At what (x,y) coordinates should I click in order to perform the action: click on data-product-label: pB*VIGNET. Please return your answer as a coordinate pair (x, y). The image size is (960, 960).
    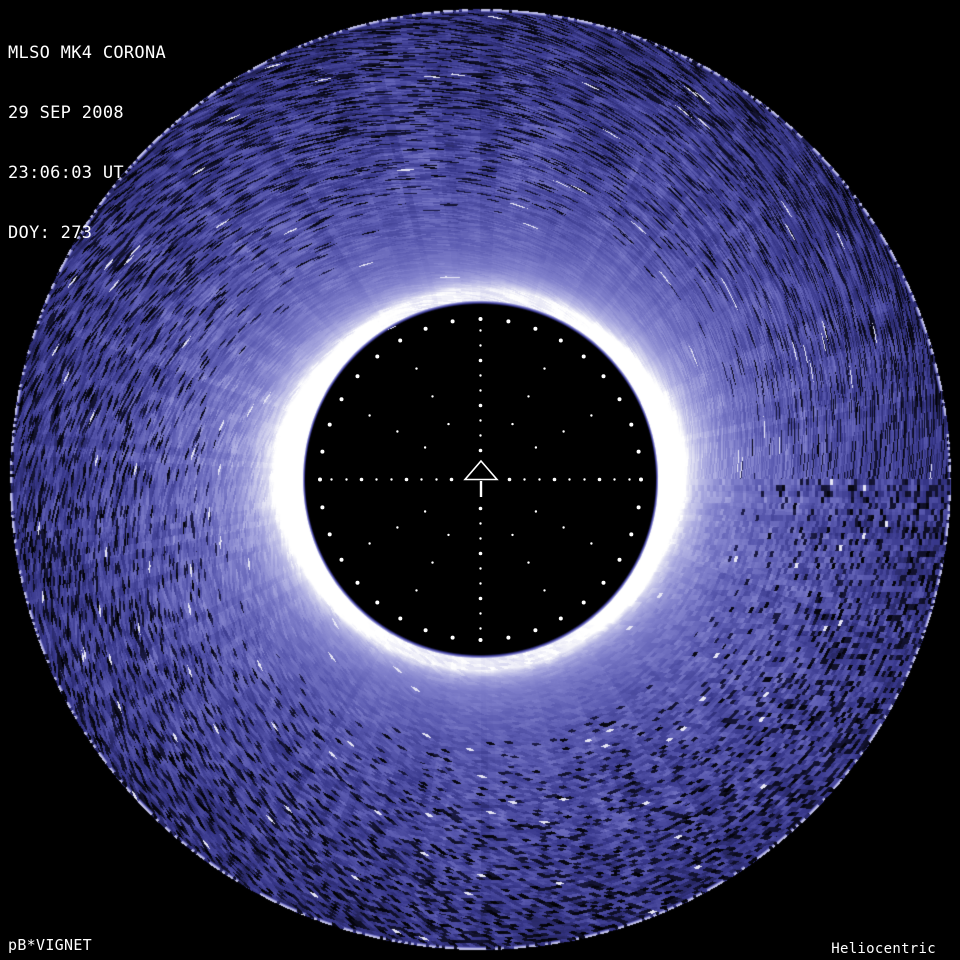
    Looking at the image, I should click on (50, 945).